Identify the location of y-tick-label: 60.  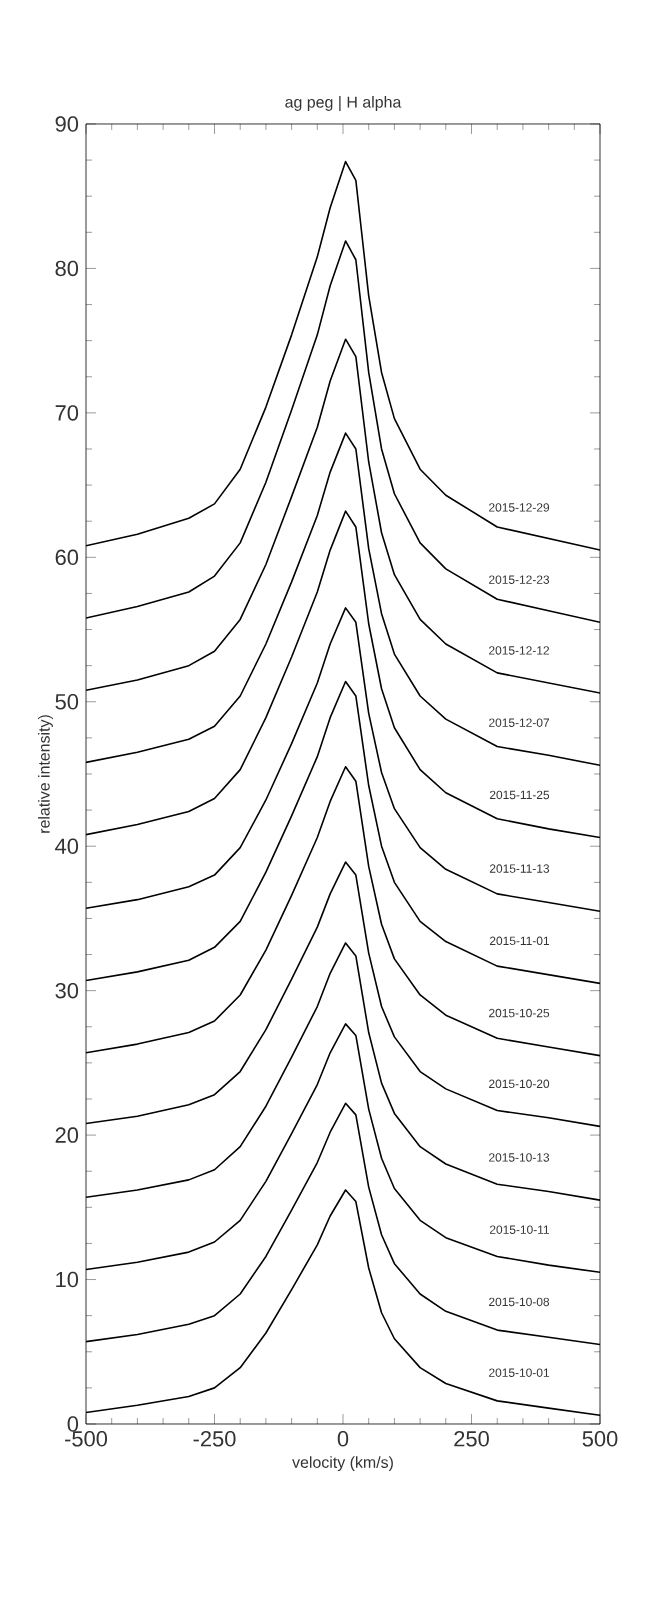
(67, 557).